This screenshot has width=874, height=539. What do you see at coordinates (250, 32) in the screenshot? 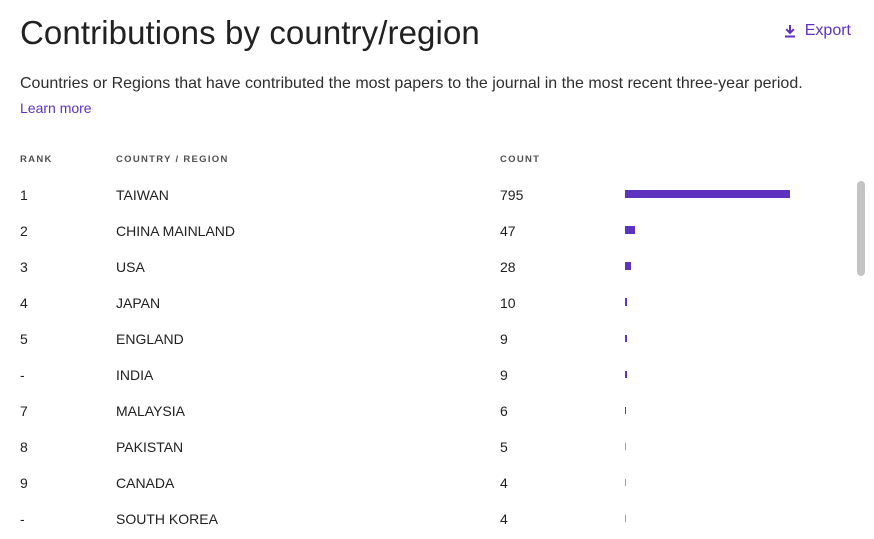
I see `page-title: Contributions by country/region` at bounding box center [250, 32].